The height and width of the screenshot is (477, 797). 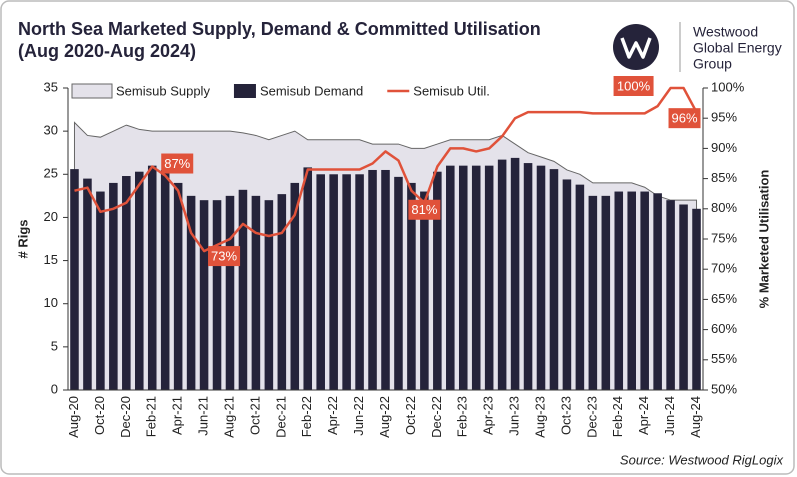 I want to click on y2-axis-label: % Marketed Utilisation, so click(x=763, y=239).